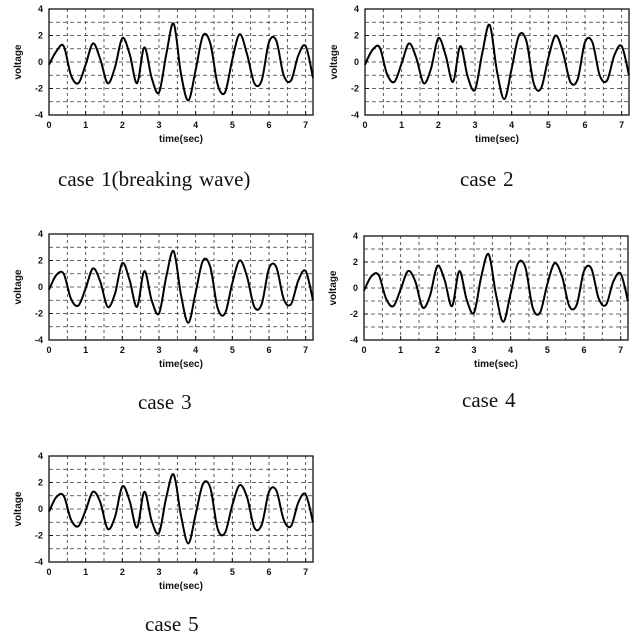 This screenshot has width=635, height=639. I want to click on caption-number: 2, so click(508, 179).